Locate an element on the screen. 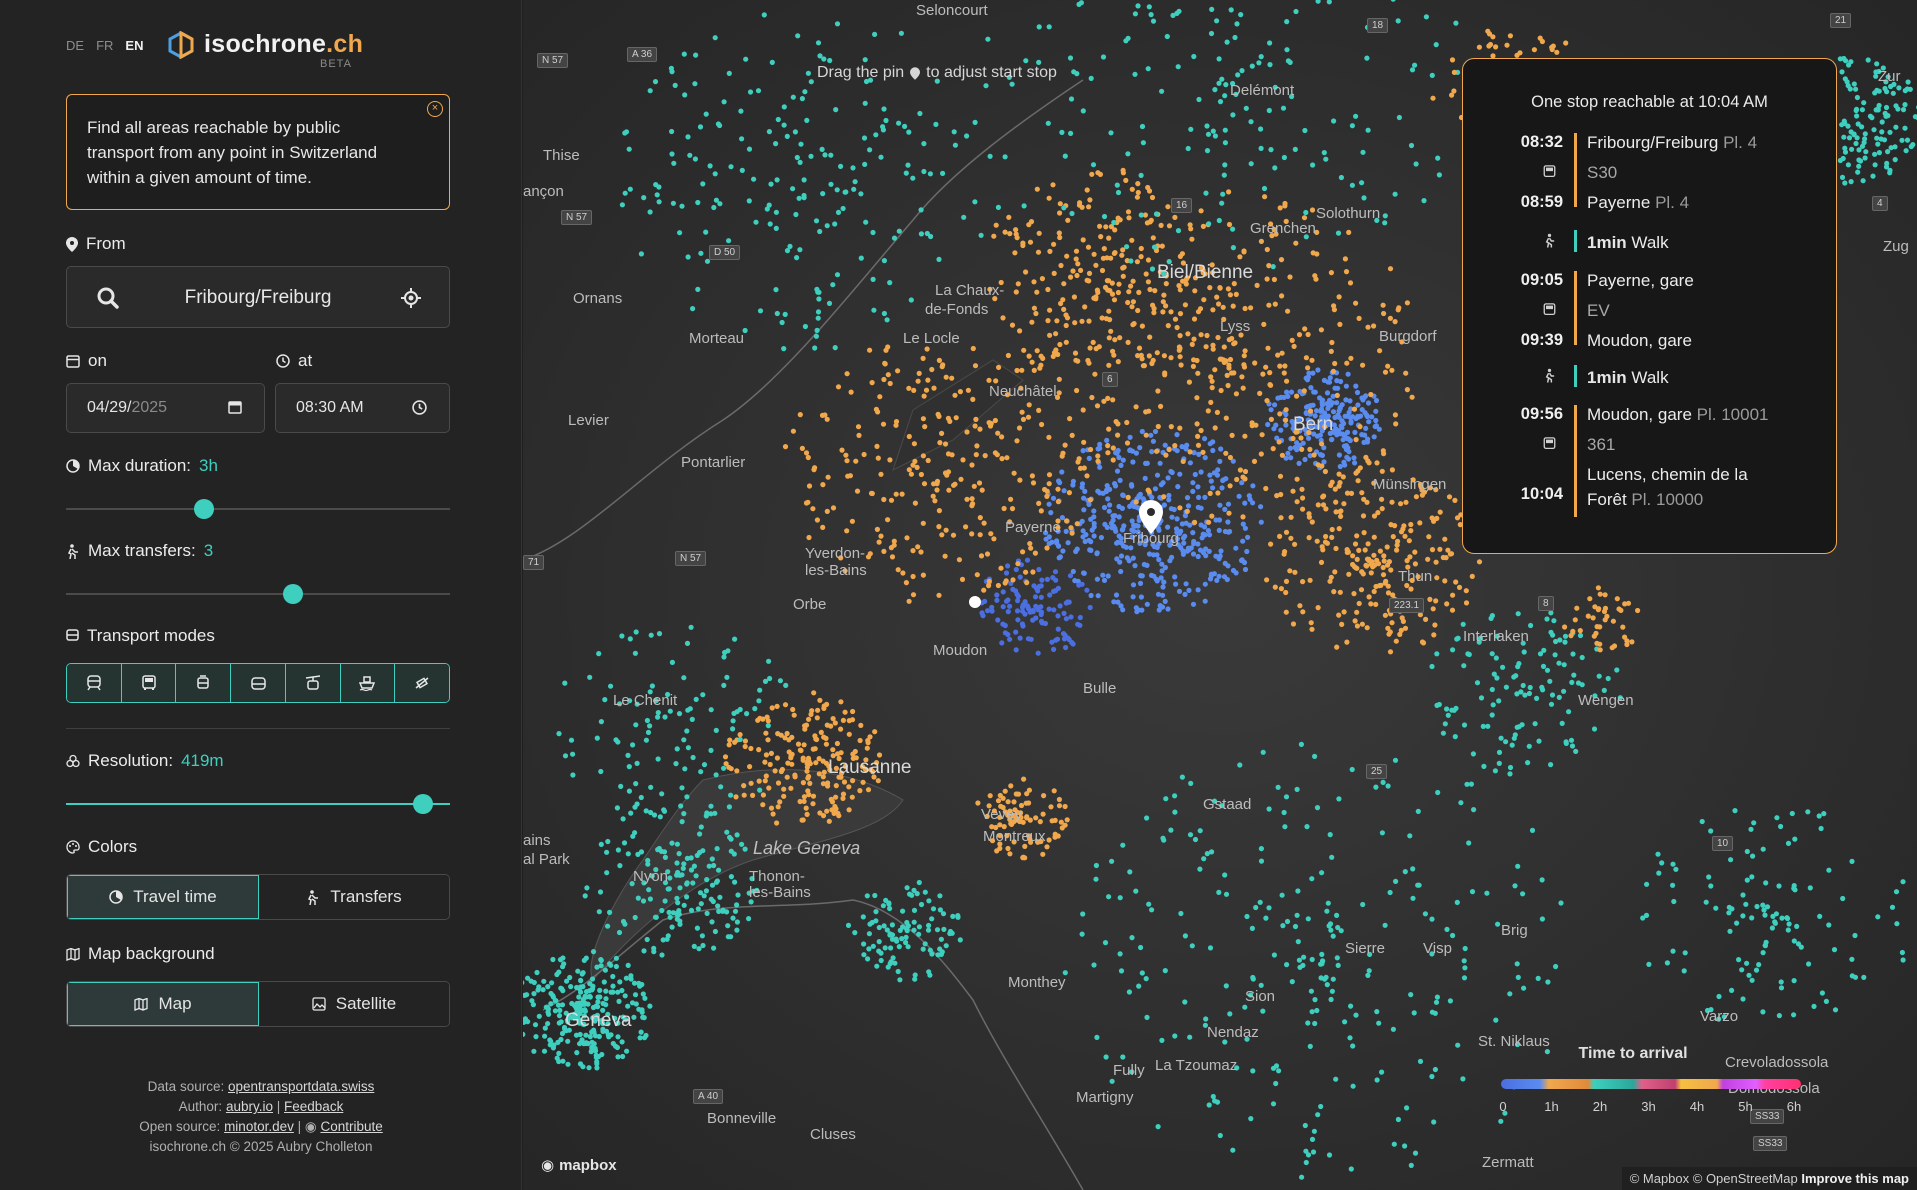  improve-map-link: Improve this map is located at coordinates (1855, 1178).